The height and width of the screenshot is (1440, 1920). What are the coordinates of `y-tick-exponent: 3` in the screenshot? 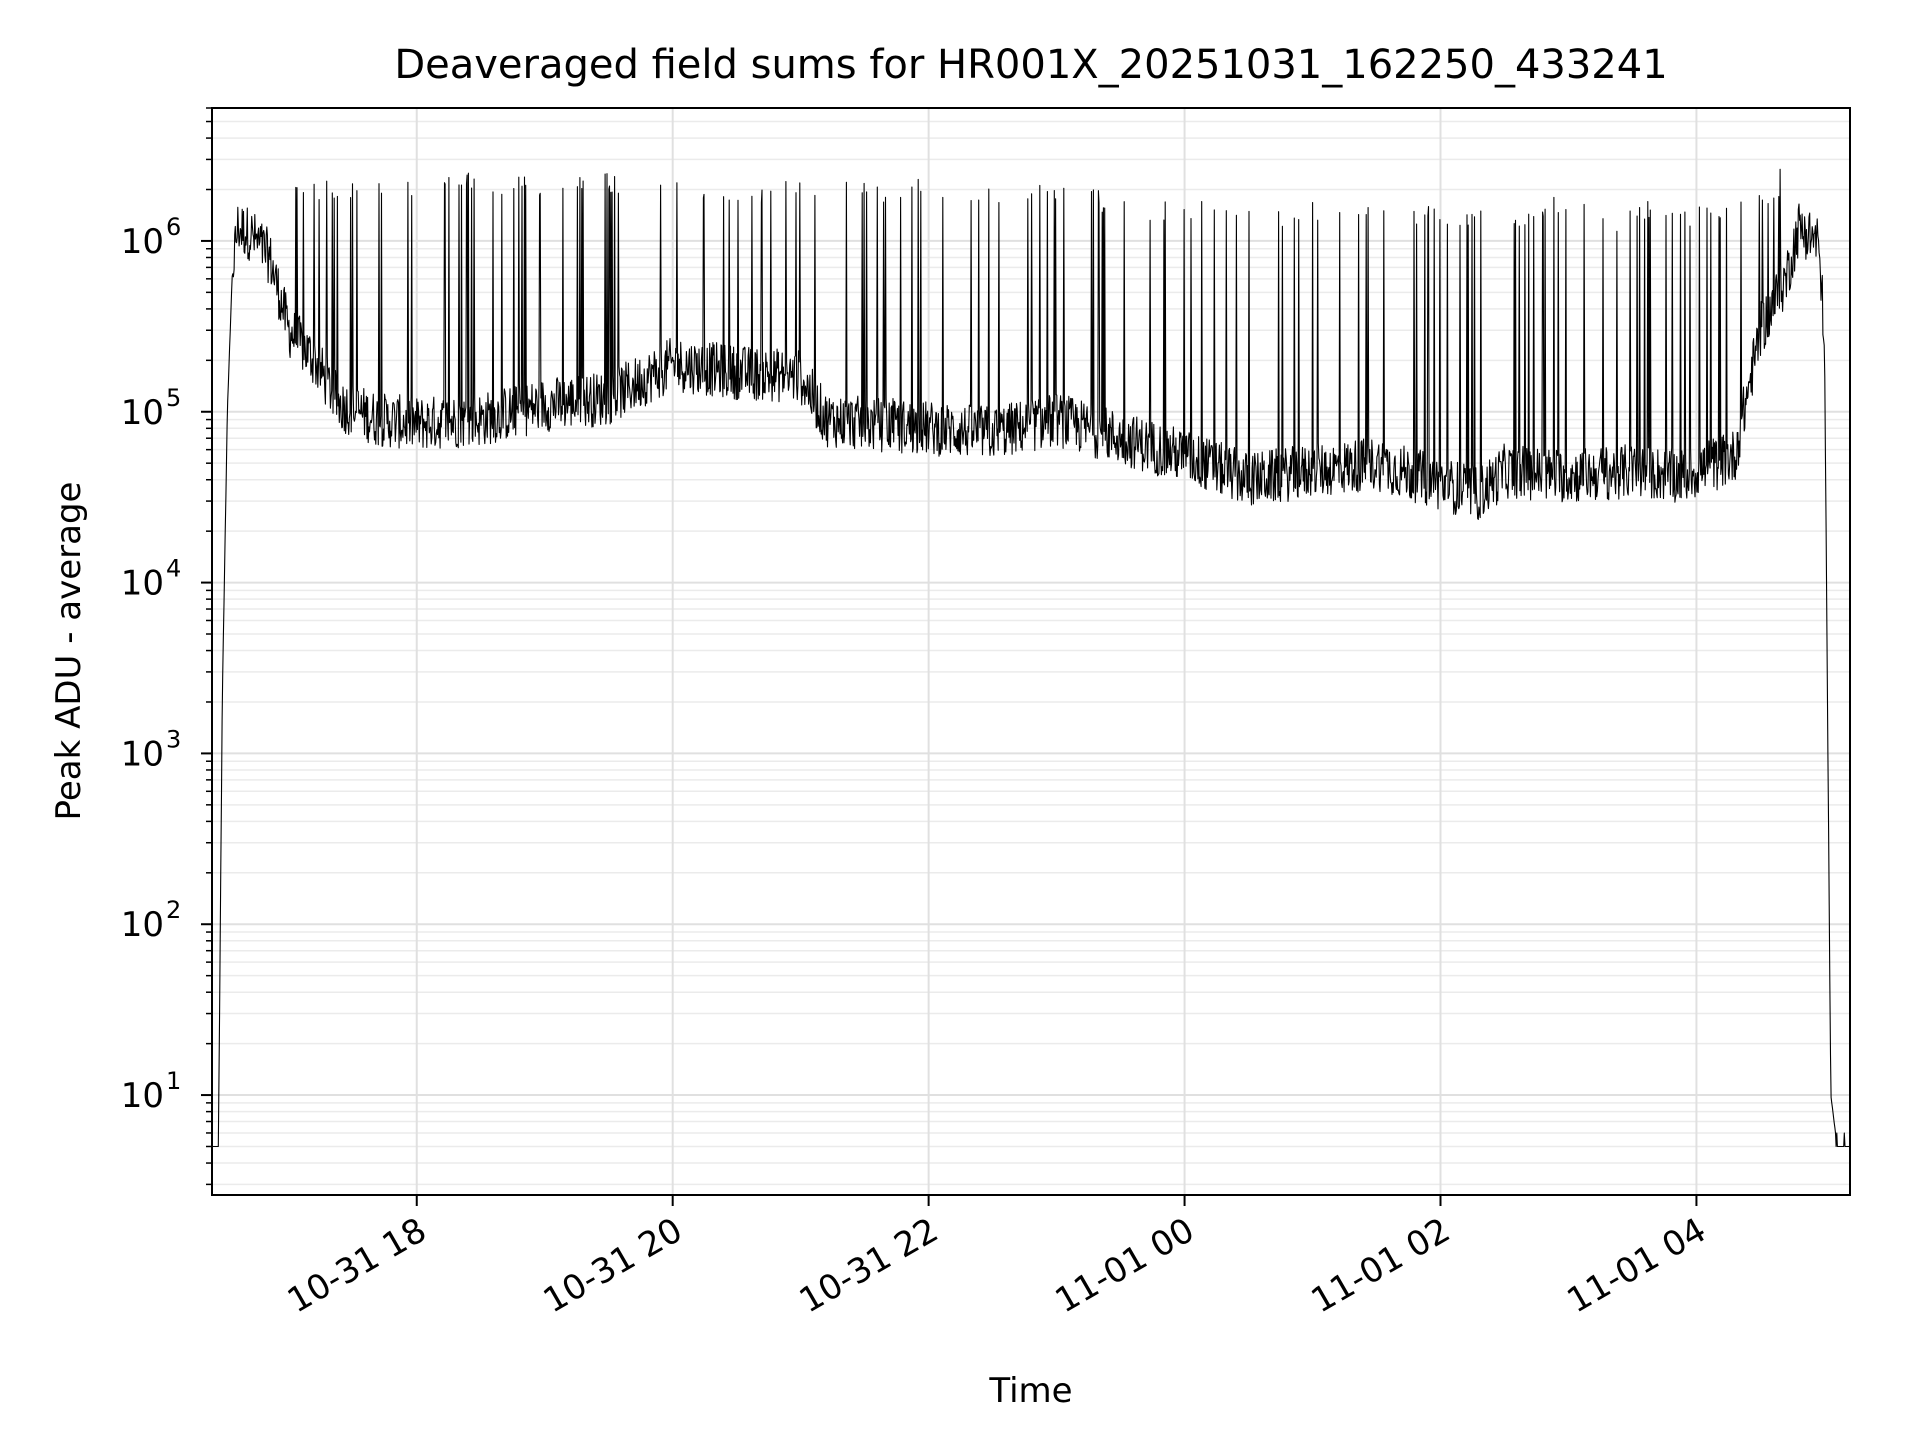 It's located at (173, 739).